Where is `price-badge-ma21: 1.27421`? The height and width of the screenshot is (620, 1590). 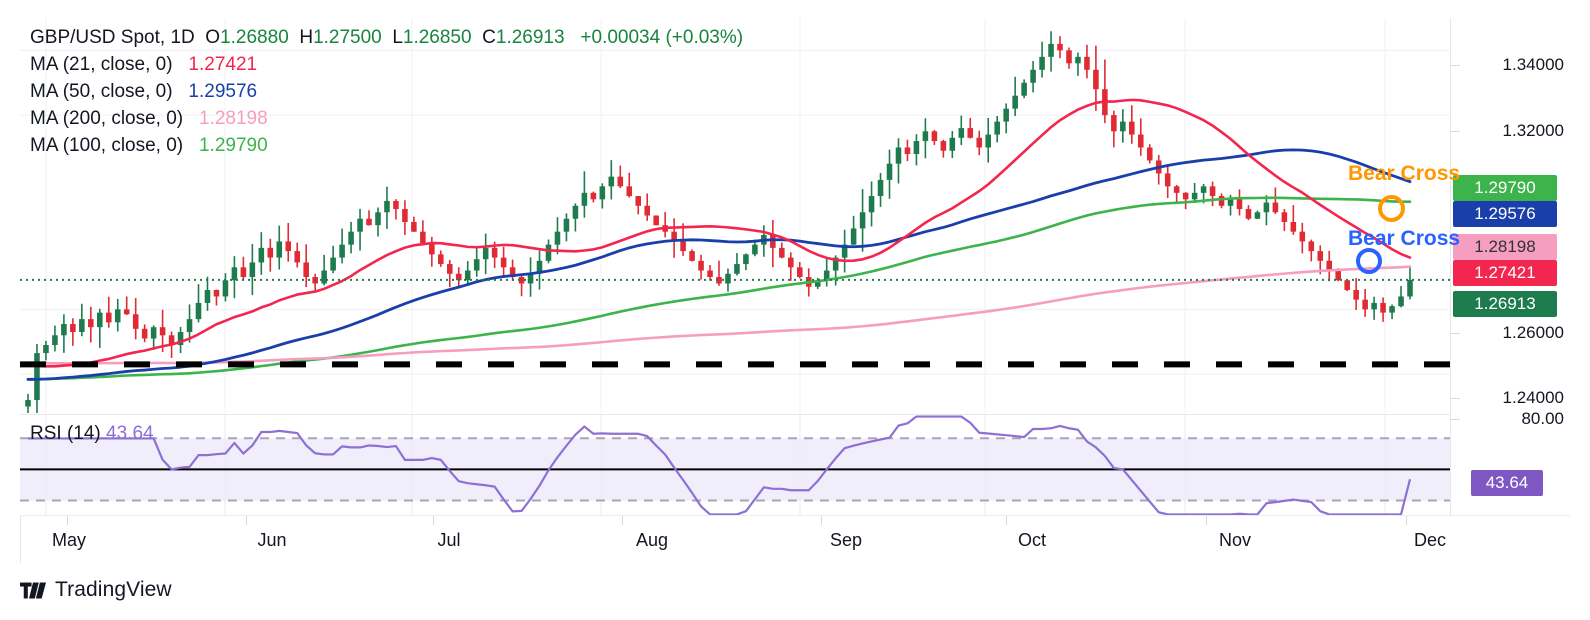
price-badge-ma21: 1.27421 is located at coordinates (1505, 273).